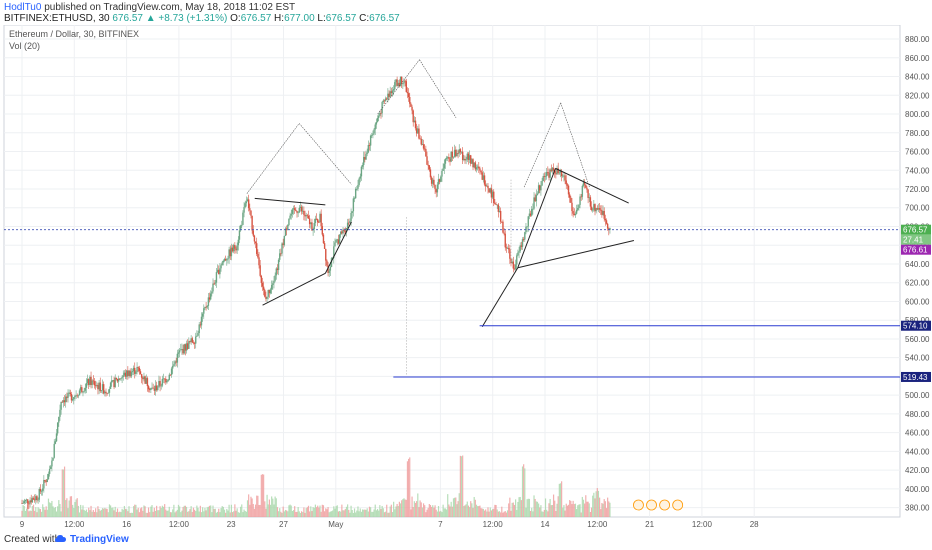  What do you see at coordinates (23, 7) in the screenshot?
I see `username-link: HodlTu0` at bounding box center [23, 7].